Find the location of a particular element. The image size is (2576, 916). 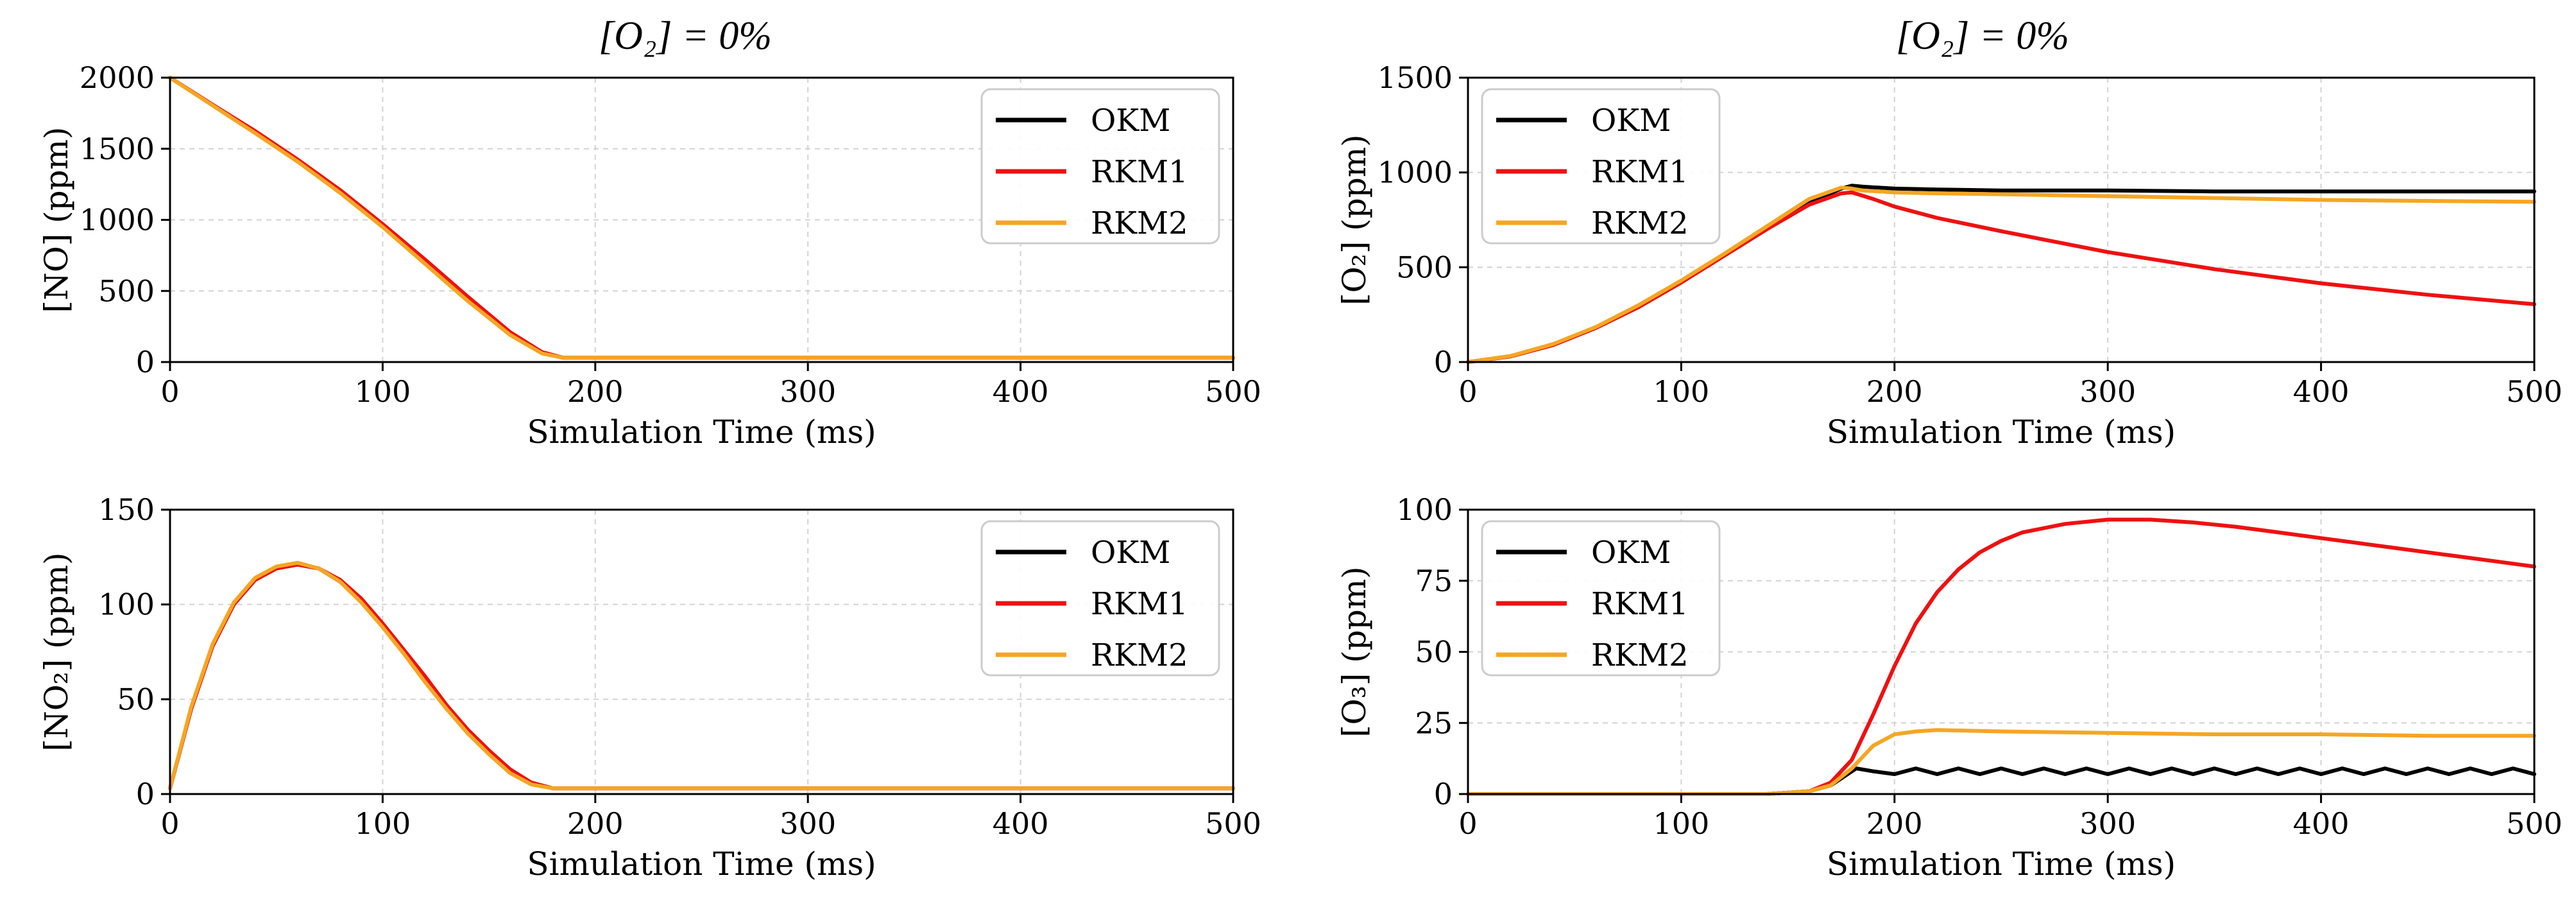

no-series-rkm2 is located at coordinates (701, 218).